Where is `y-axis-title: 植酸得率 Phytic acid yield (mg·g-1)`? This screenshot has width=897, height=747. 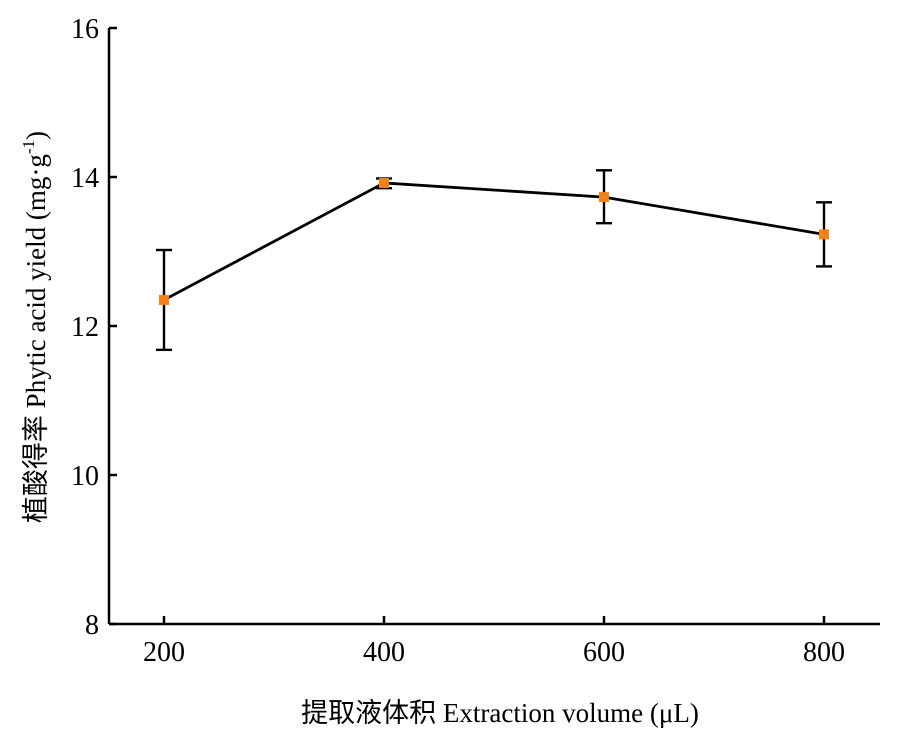
y-axis-title: 植酸得率 Phytic acid yield (mg·g-1) is located at coordinates (35, 327).